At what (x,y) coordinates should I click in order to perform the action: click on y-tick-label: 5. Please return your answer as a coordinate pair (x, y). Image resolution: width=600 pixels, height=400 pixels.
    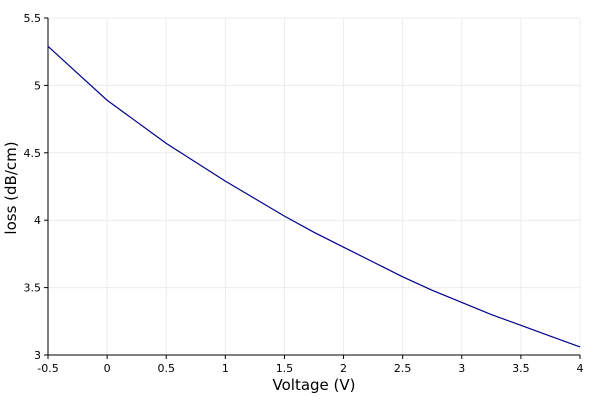
    Looking at the image, I should click on (37, 85).